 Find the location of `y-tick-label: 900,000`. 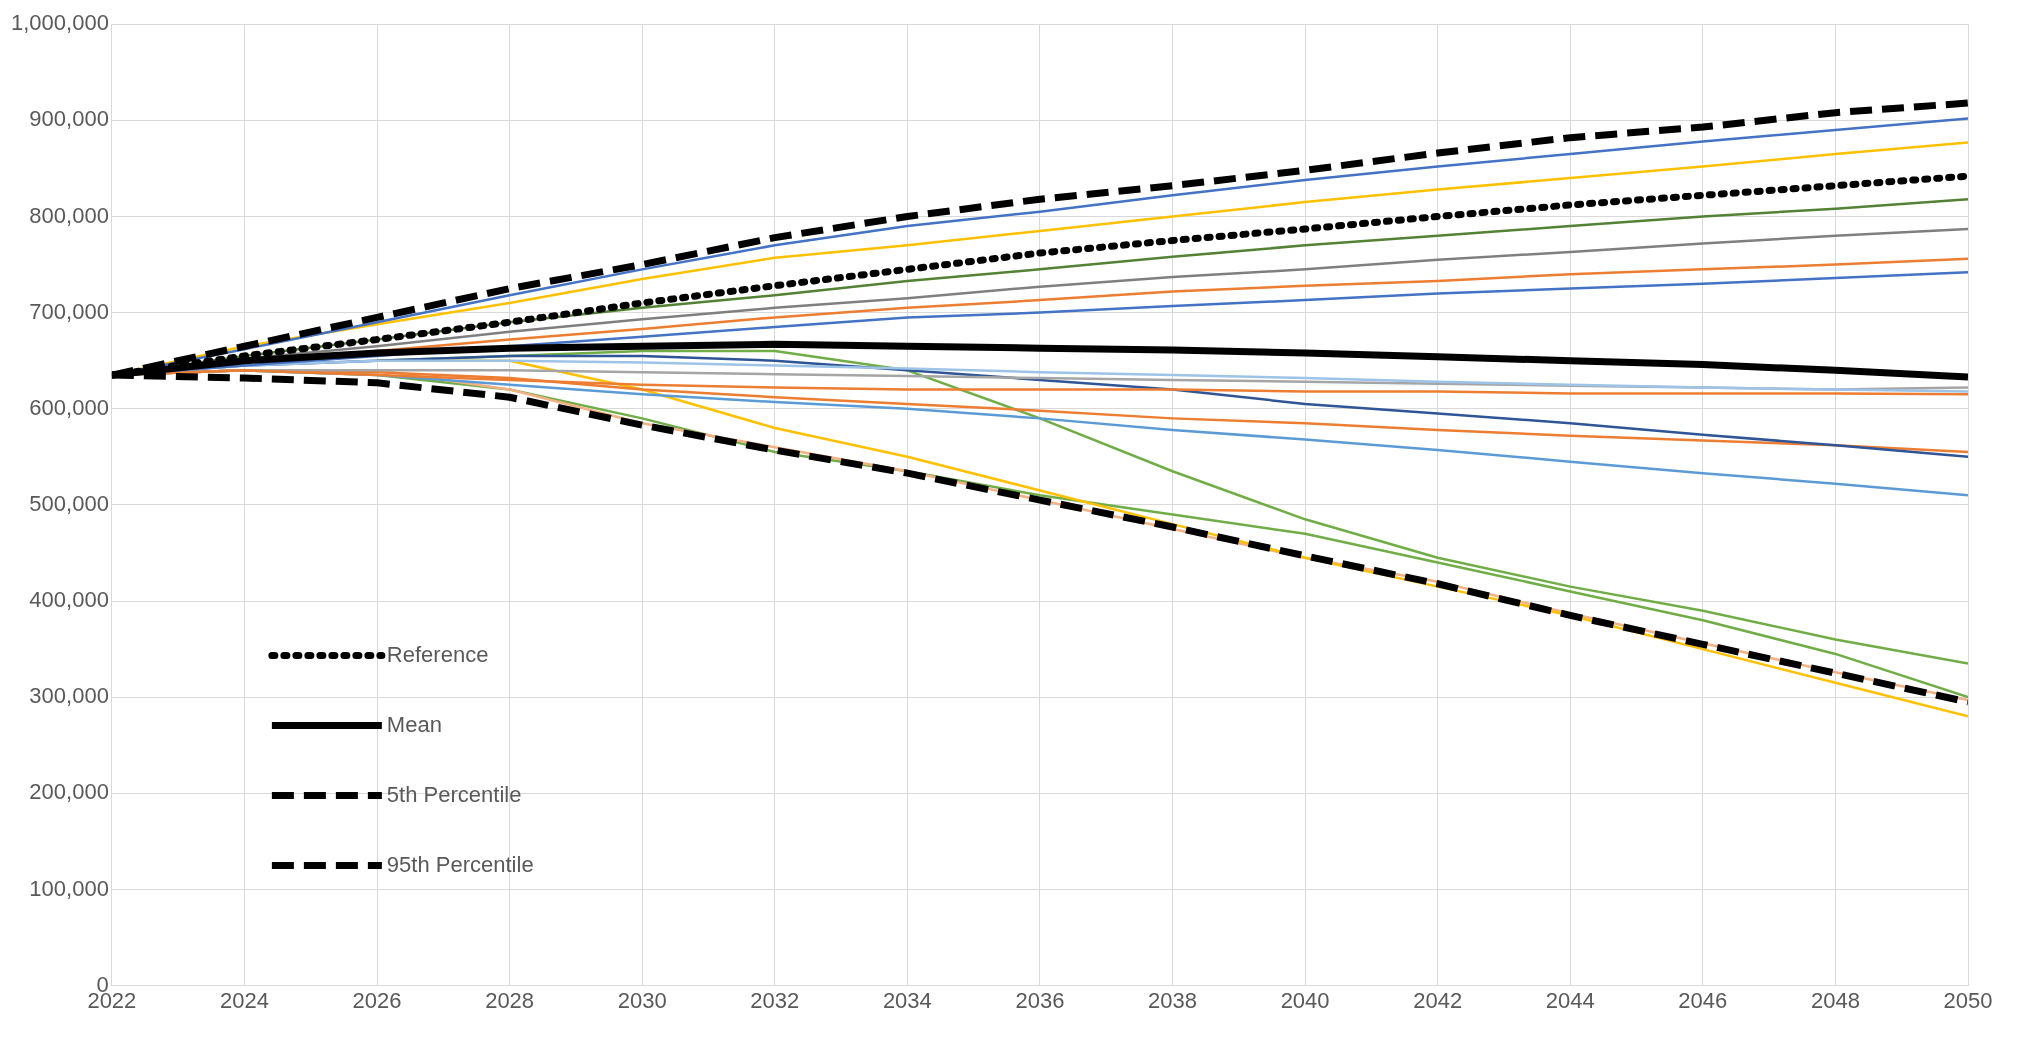

y-tick-label: 900,000 is located at coordinates (69, 119).